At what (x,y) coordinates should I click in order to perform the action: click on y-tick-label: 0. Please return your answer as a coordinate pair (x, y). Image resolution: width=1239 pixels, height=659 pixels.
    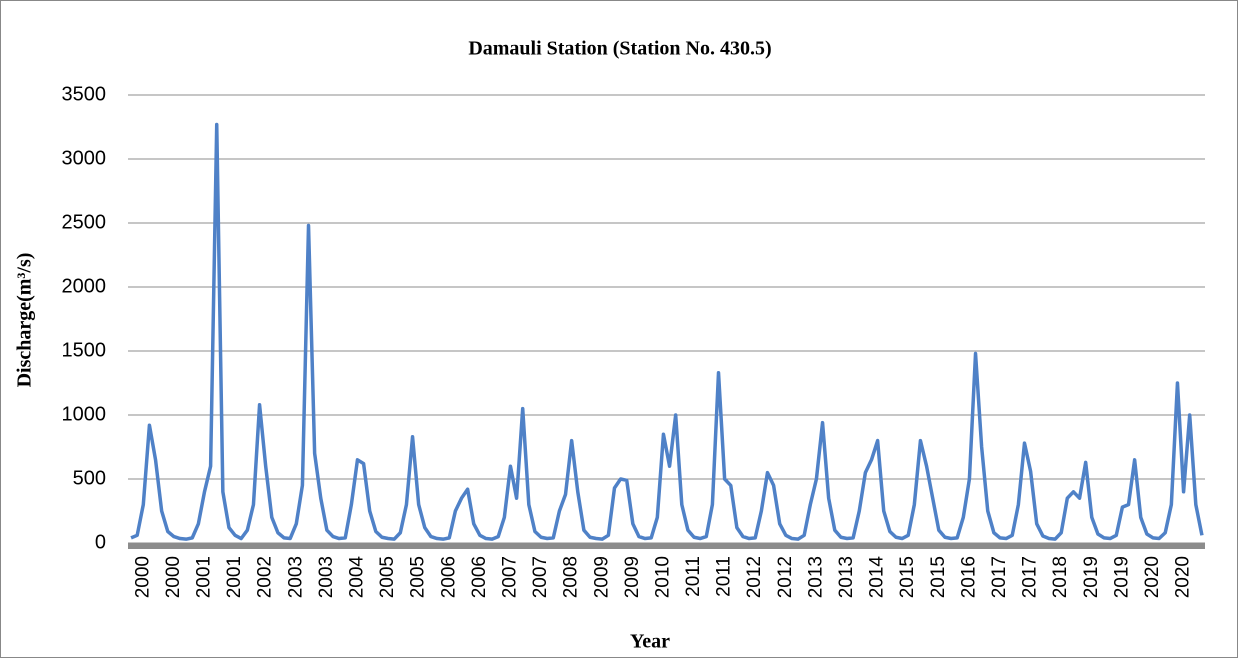
    Looking at the image, I should click on (100, 542).